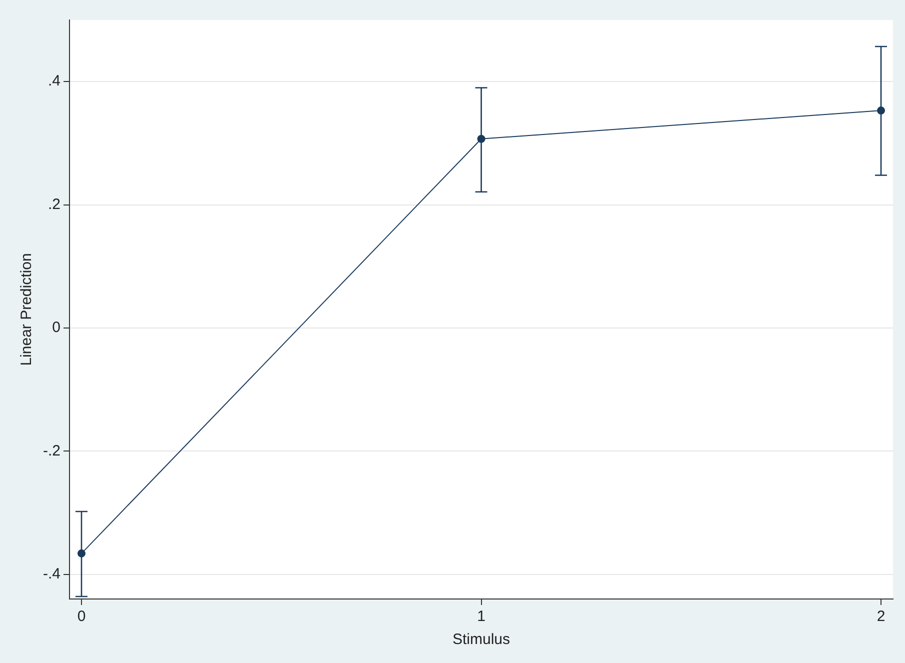  What do you see at coordinates (54, 204) in the screenshot?
I see `y-tick-label: .2` at bounding box center [54, 204].